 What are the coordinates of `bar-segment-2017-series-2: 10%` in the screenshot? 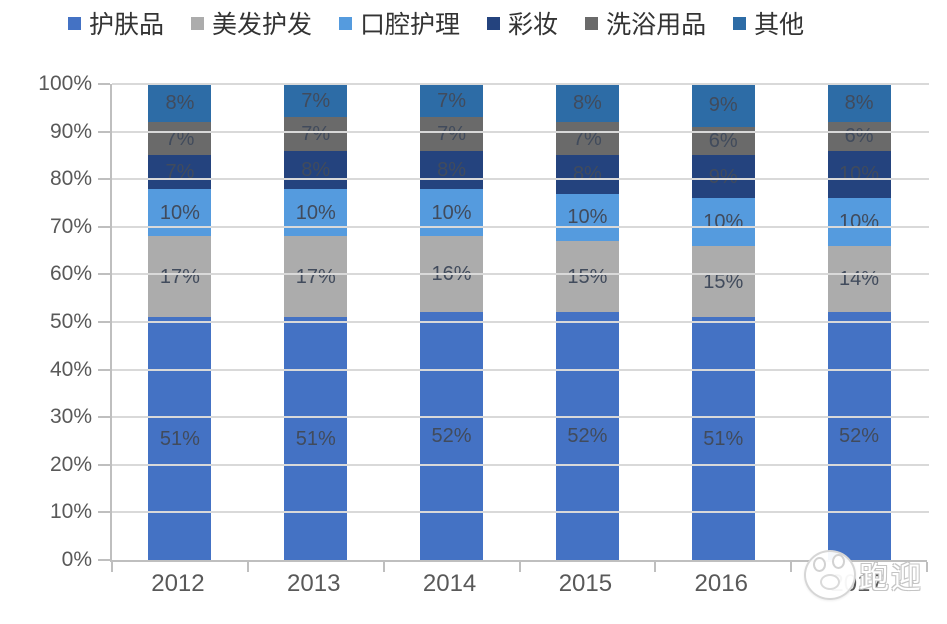 It's located at (859, 222).